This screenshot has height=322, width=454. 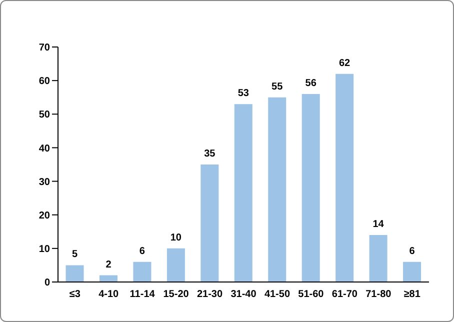 What do you see at coordinates (44, 48) in the screenshot?
I see `y-tick-label: 70` at bounding box center [44, 48].